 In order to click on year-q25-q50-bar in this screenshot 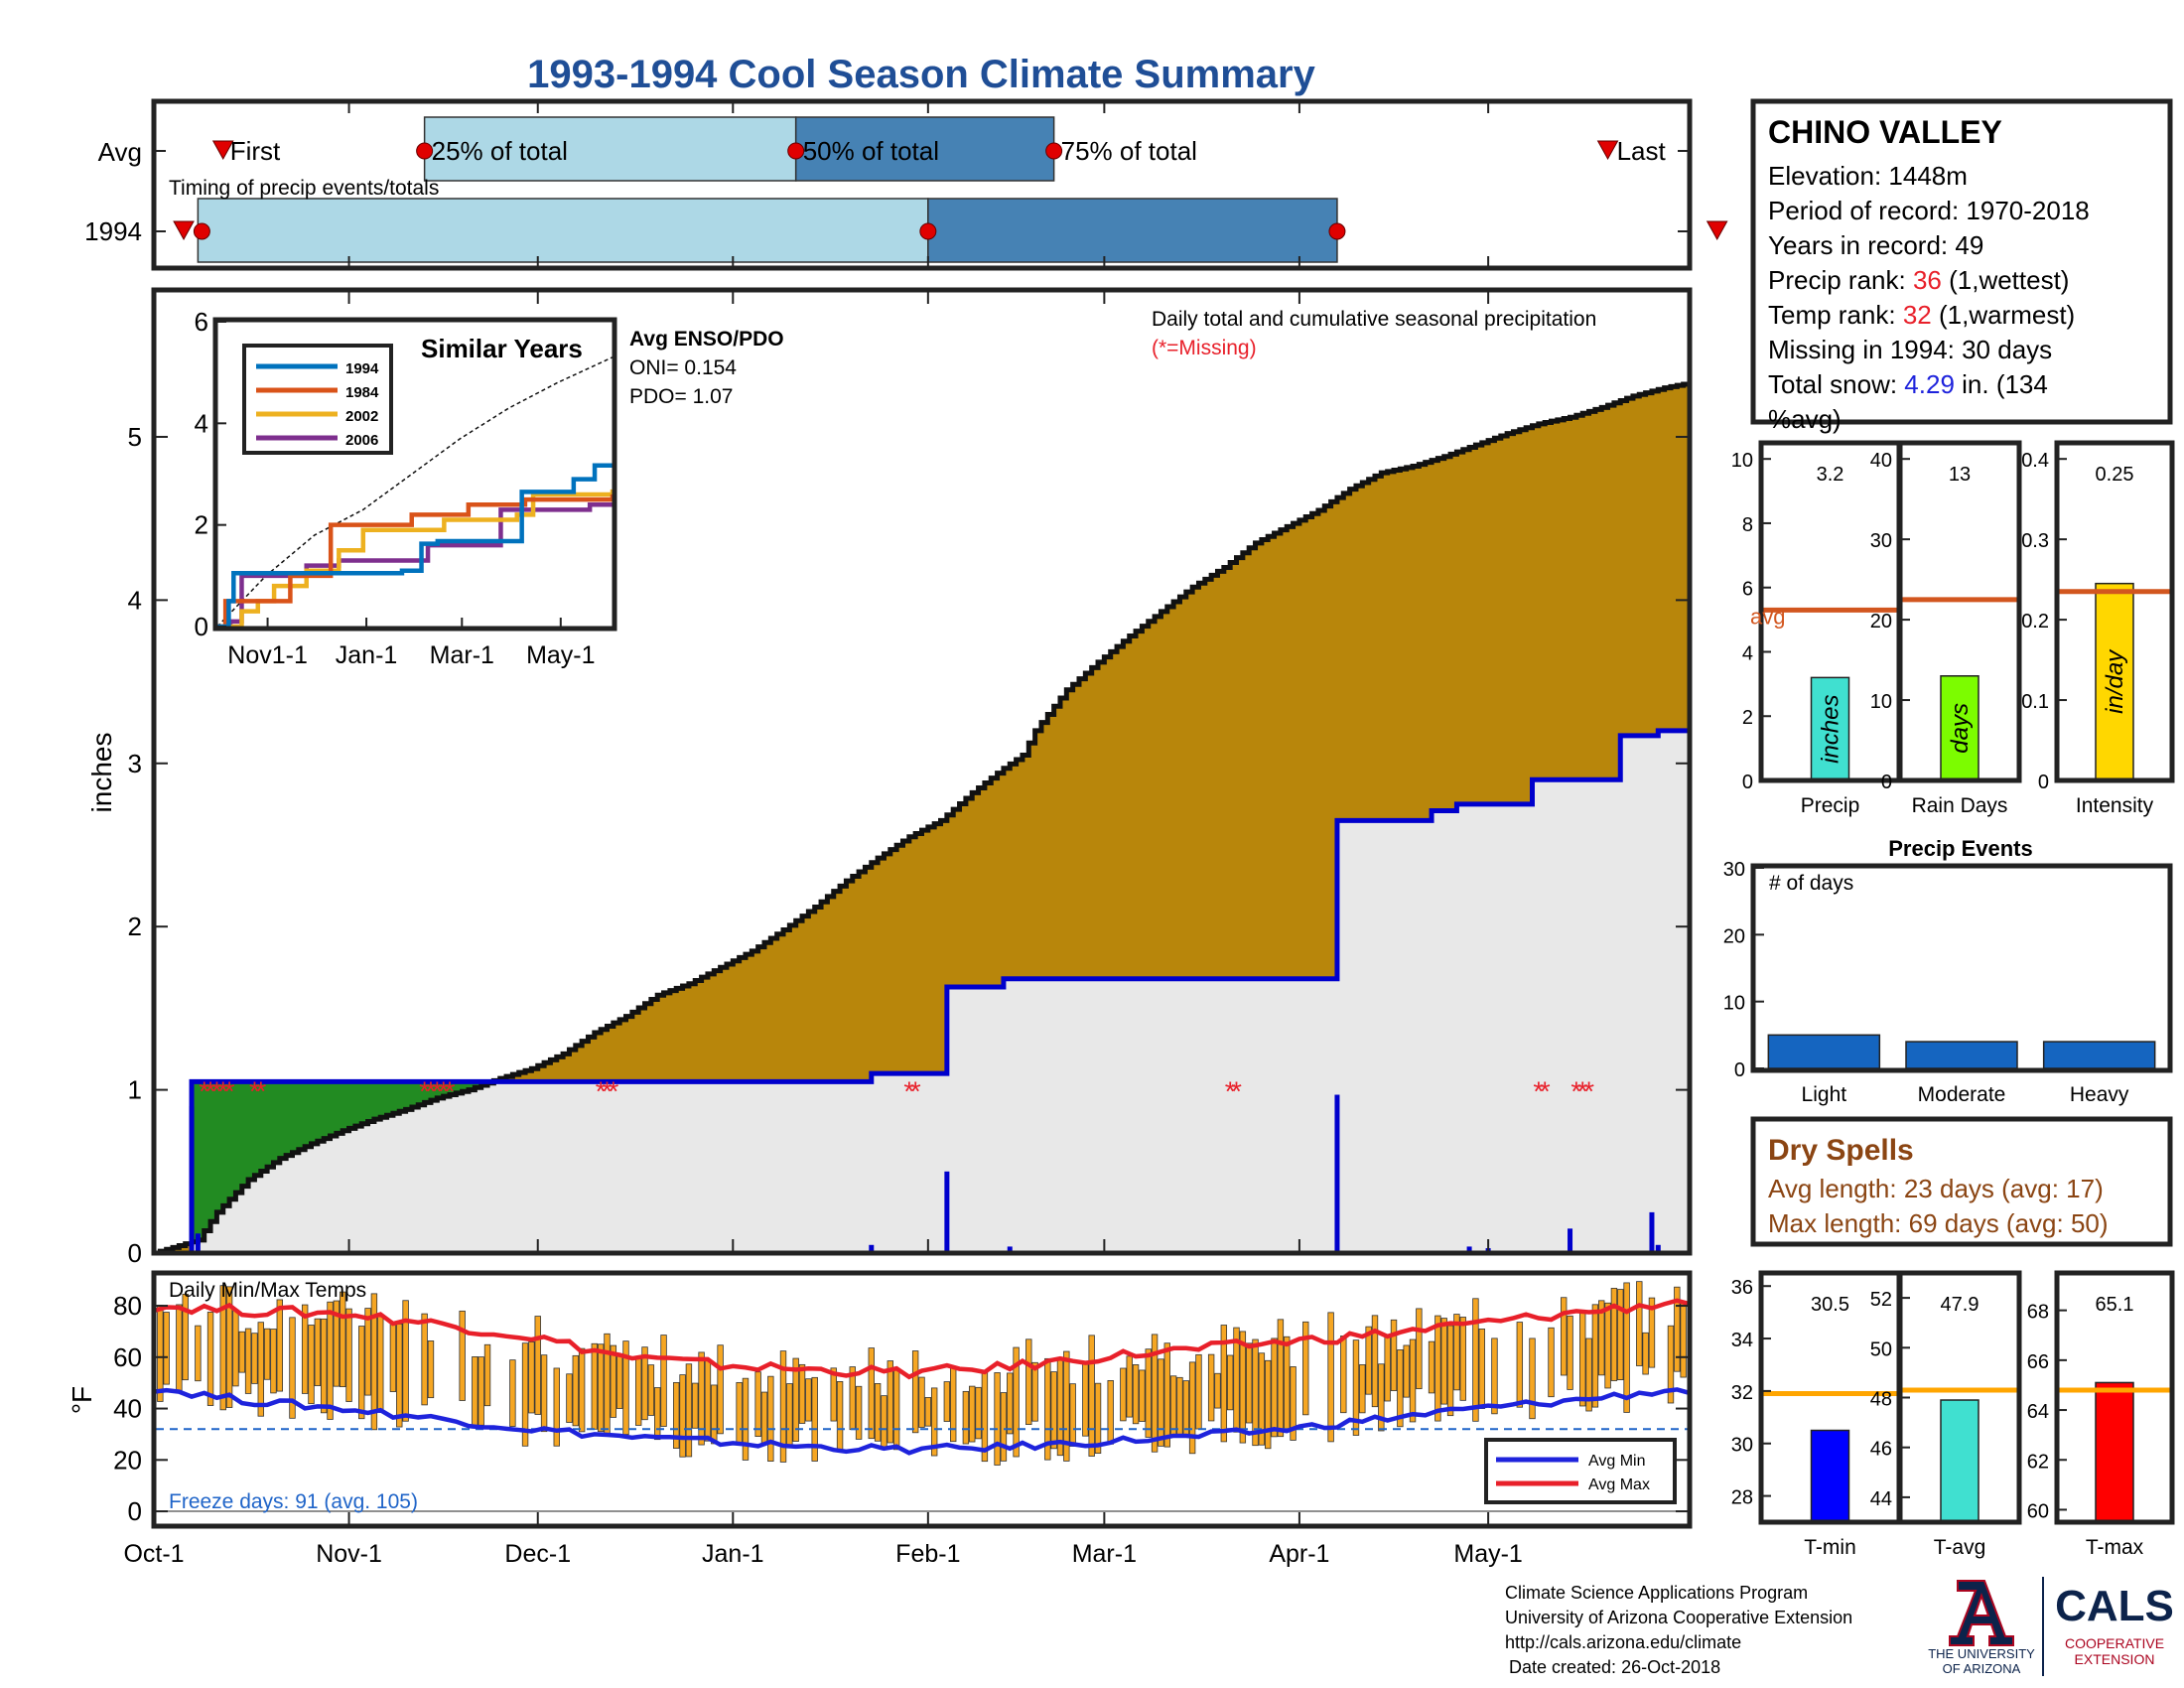, I will do `click(563, 230)`.